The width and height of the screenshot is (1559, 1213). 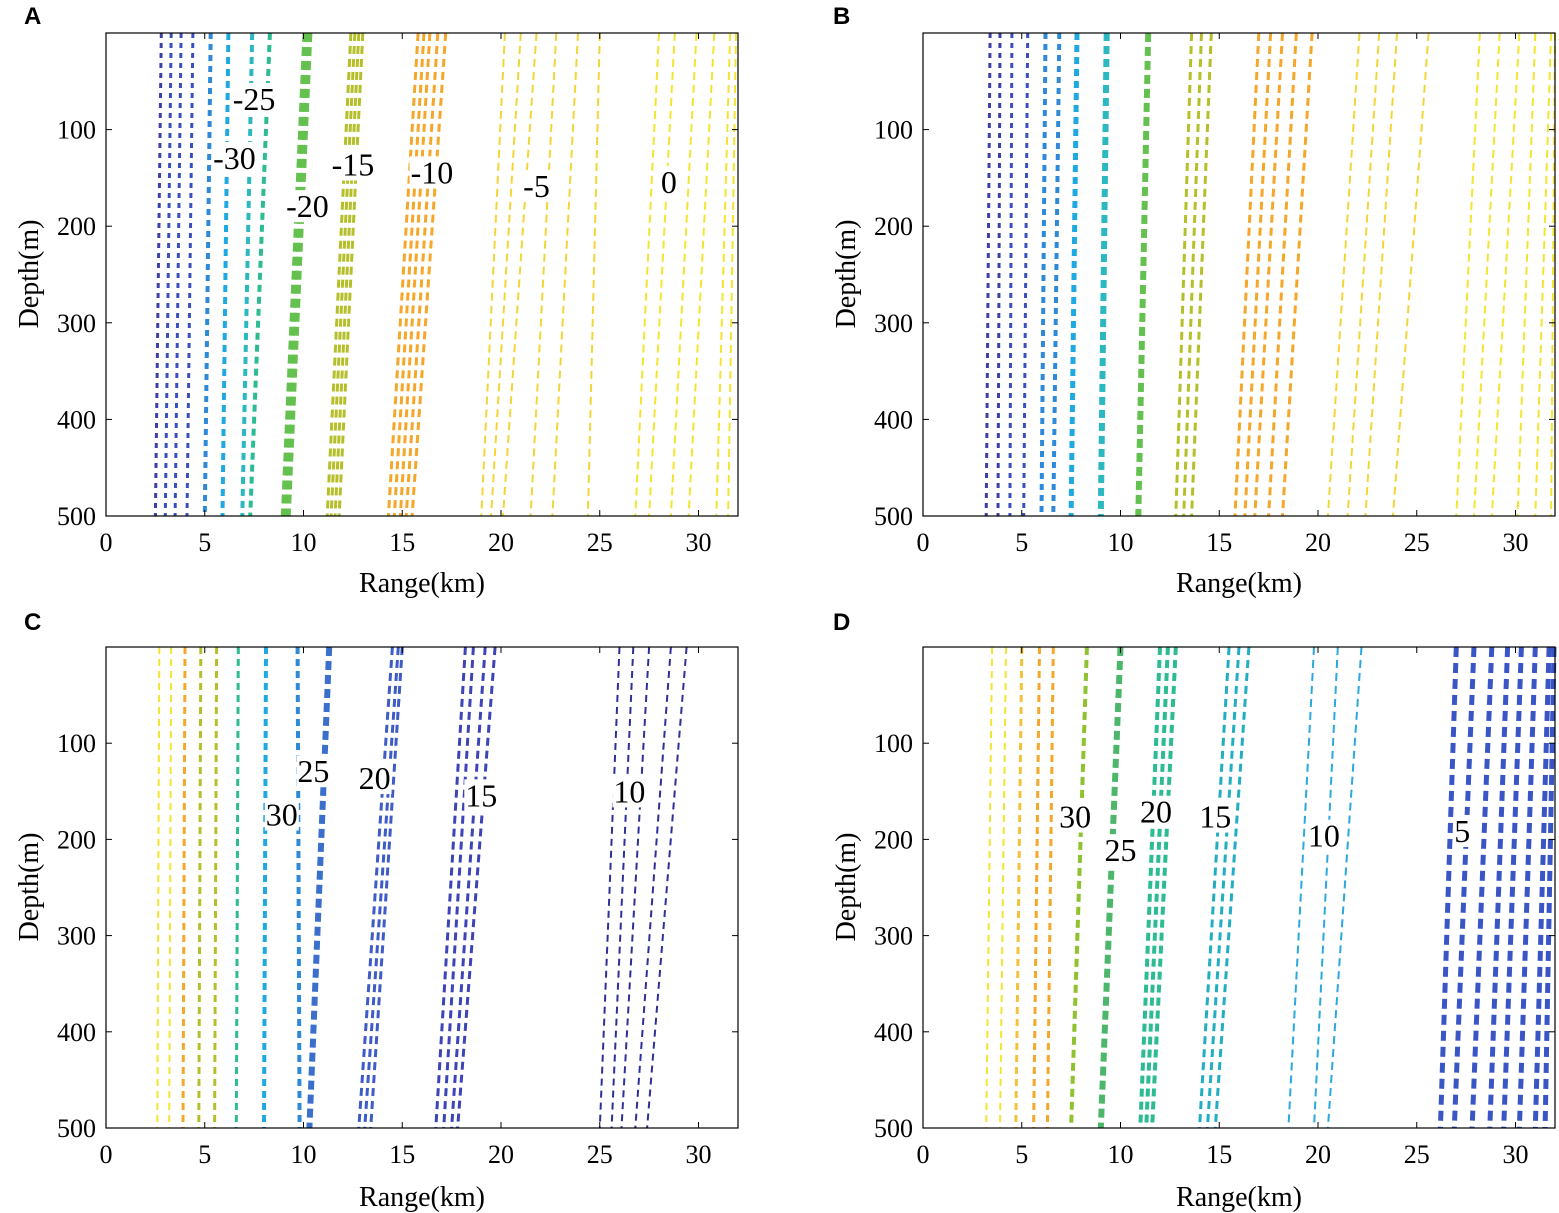 I want to click on contour-label: -25, so click(x=254, y=99).